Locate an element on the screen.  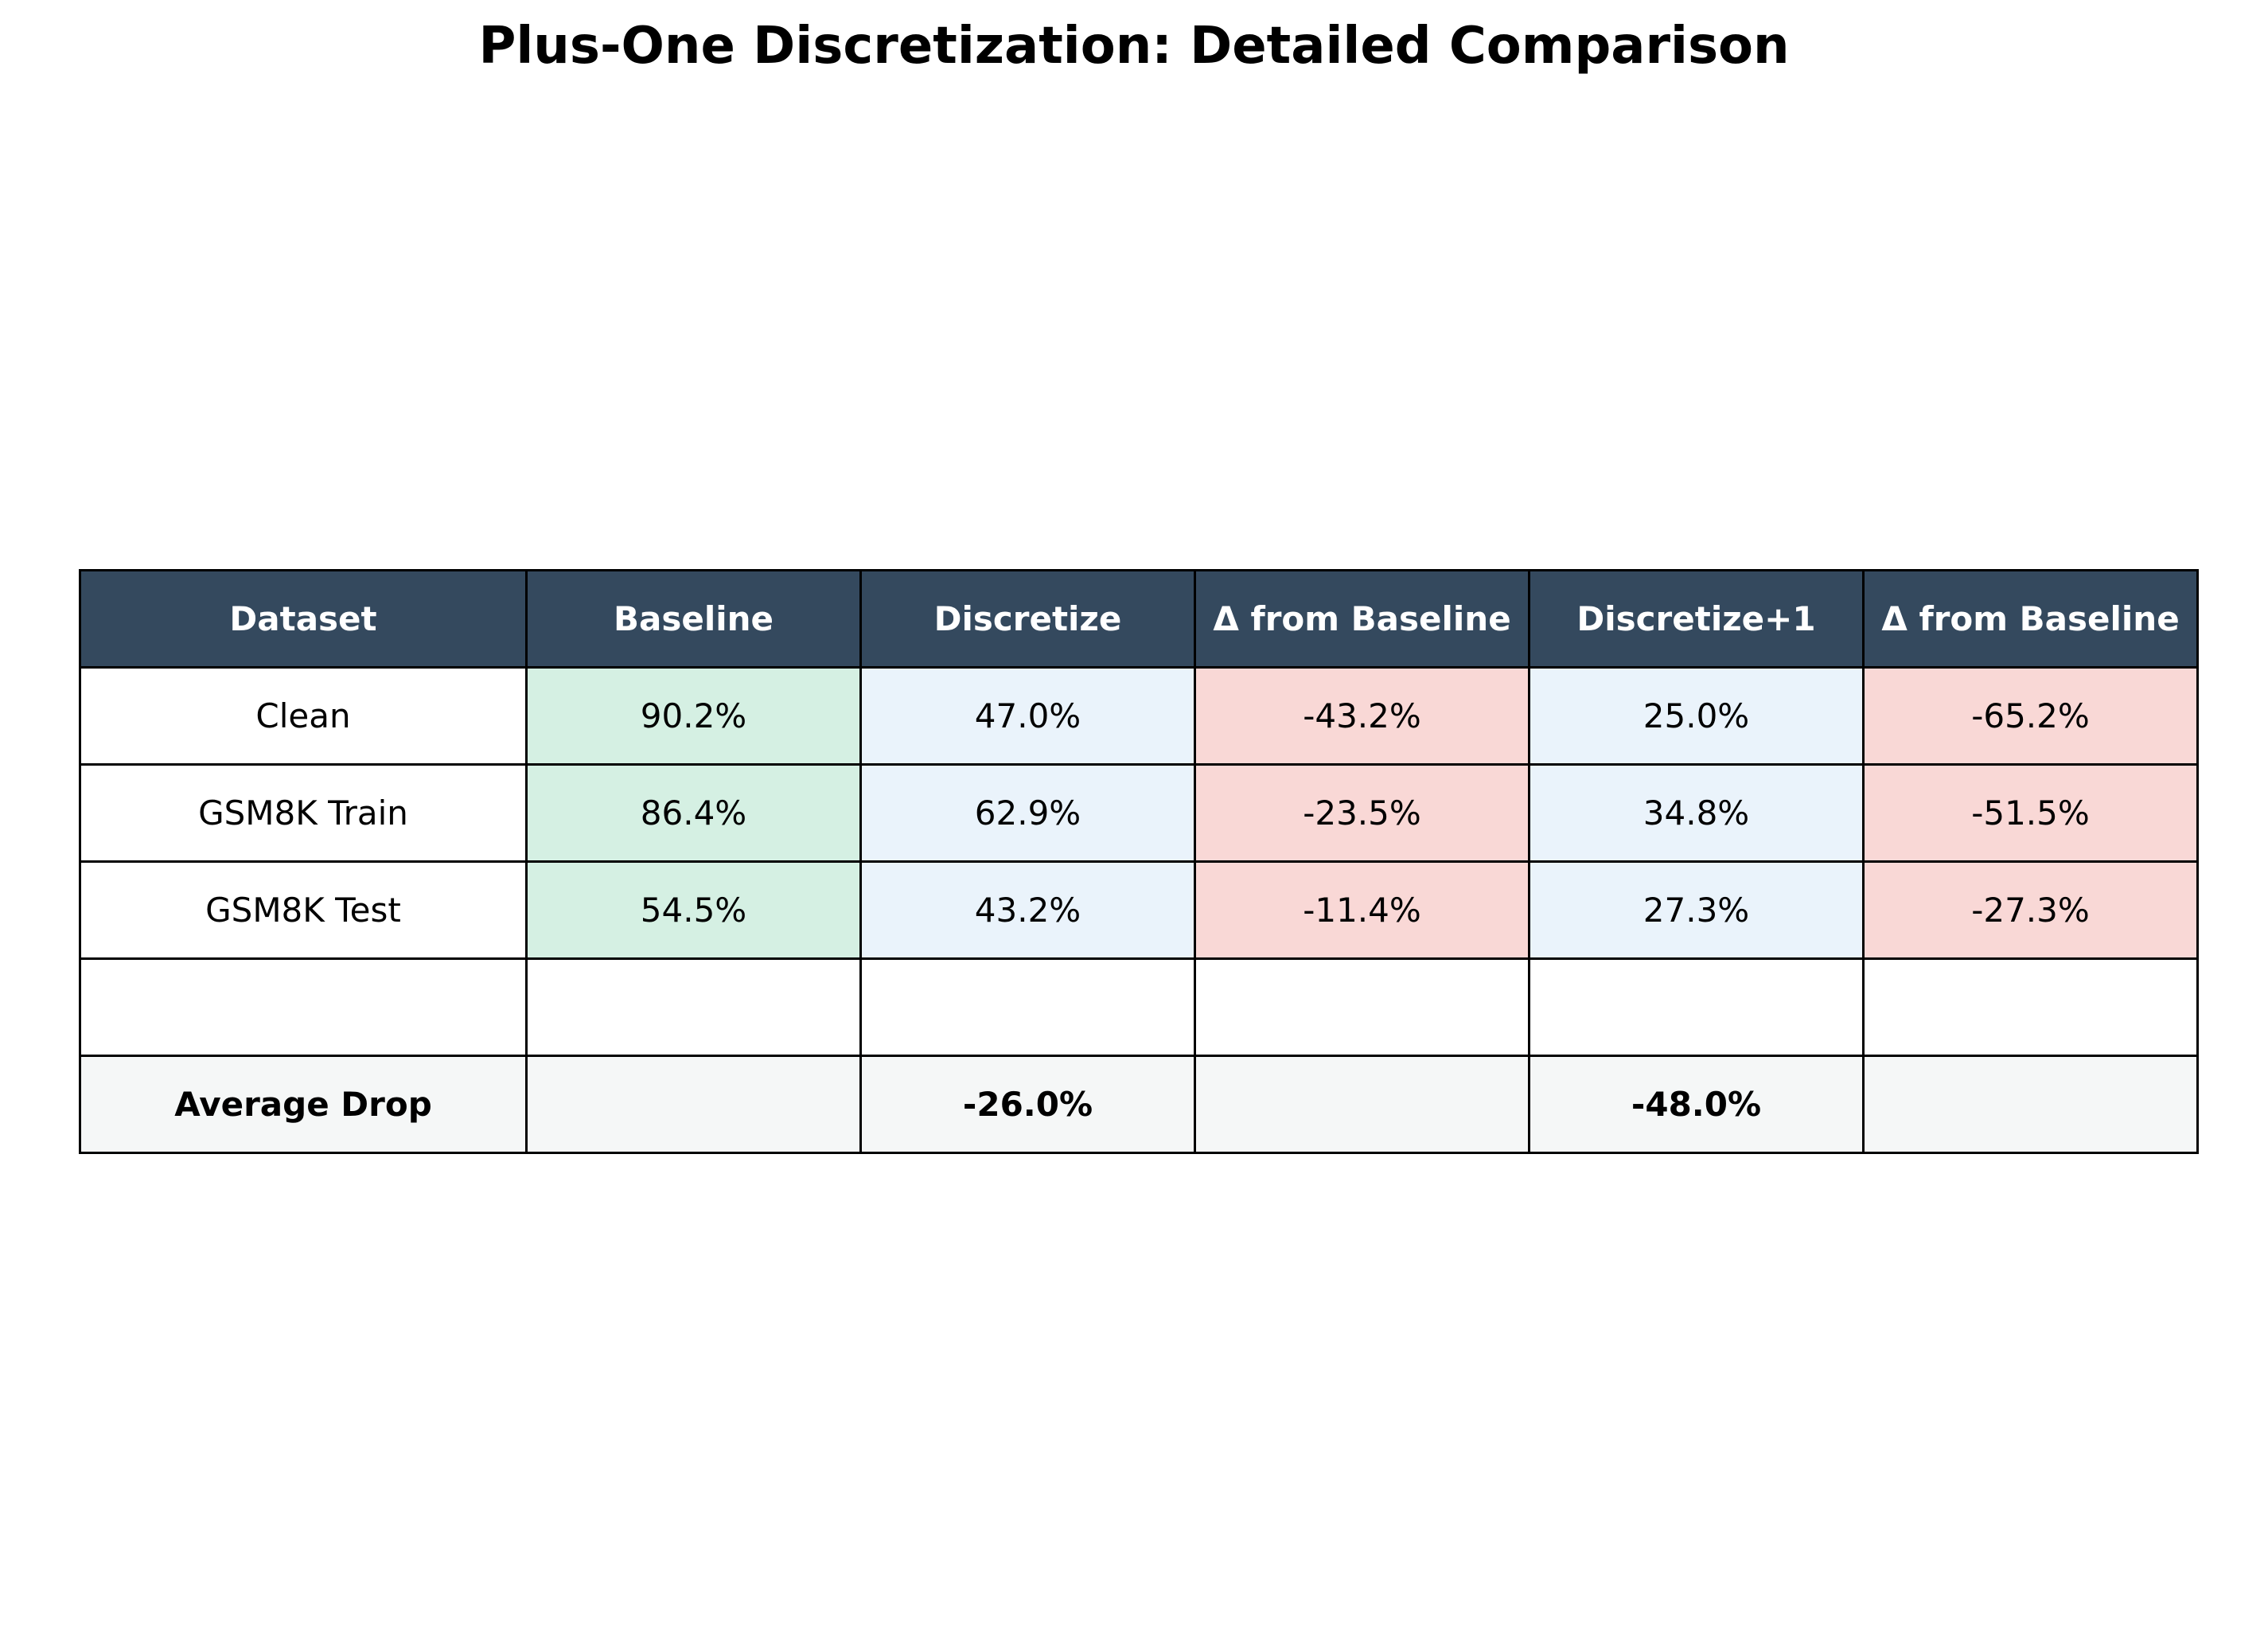
dataset-cell: GSM8K Test is located at coordinates (303, 910).